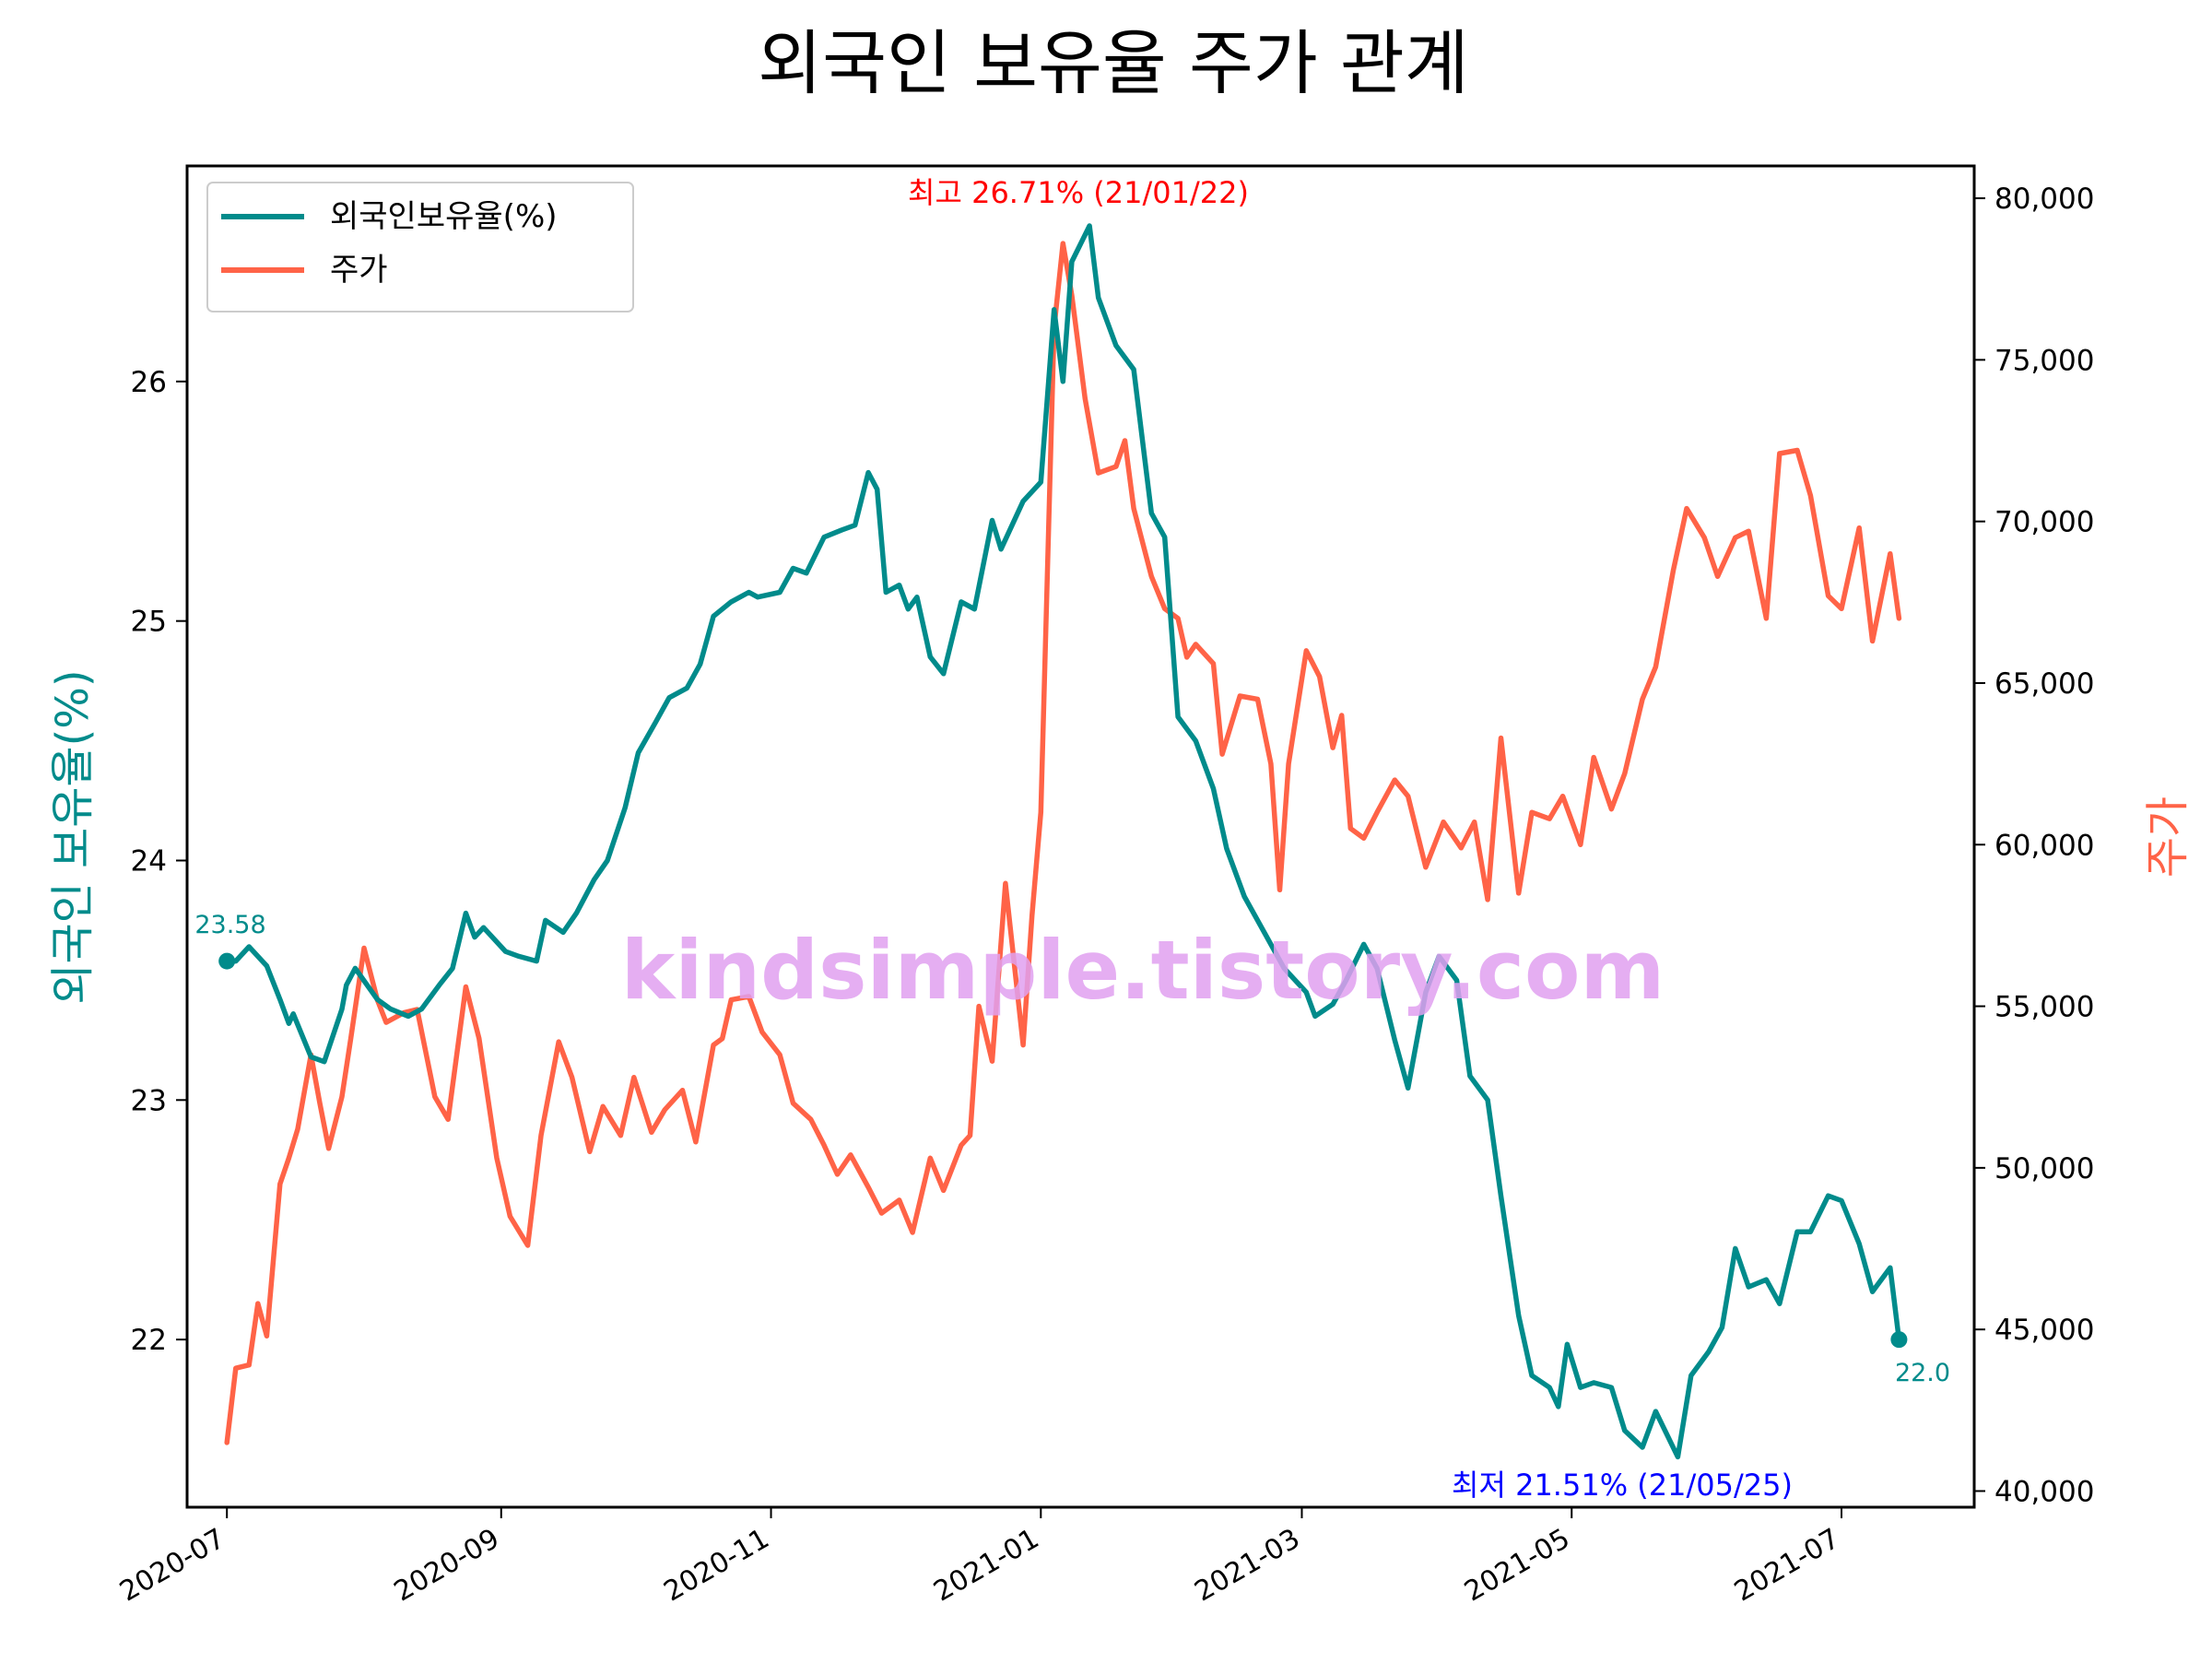 The image size is (2212, 1663). Describe the element at coordinates (149, 1340) in the screenshot. I see `y-left-tick-label: 22` at that location.